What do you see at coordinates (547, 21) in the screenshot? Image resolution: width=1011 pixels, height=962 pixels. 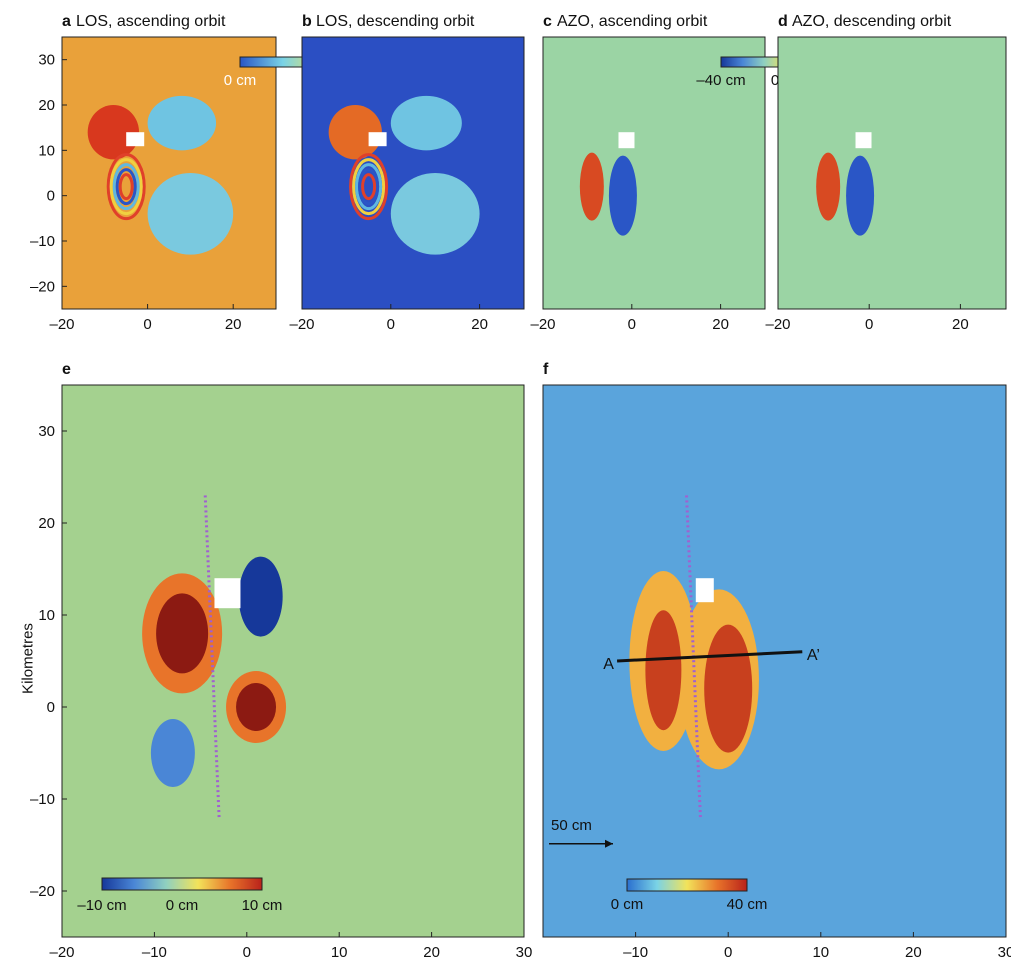 I see `panel-label: c` at bounding box center [547, 21].